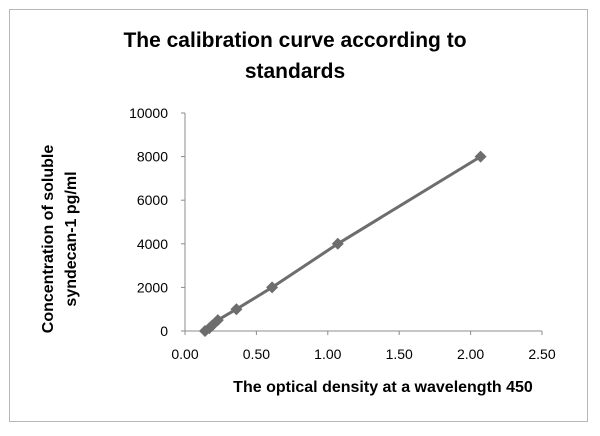  What do you see at coordinates (152, 287) in the screenshot?
I see `y-tick-label: 2000` at bounding box center [152, 287].